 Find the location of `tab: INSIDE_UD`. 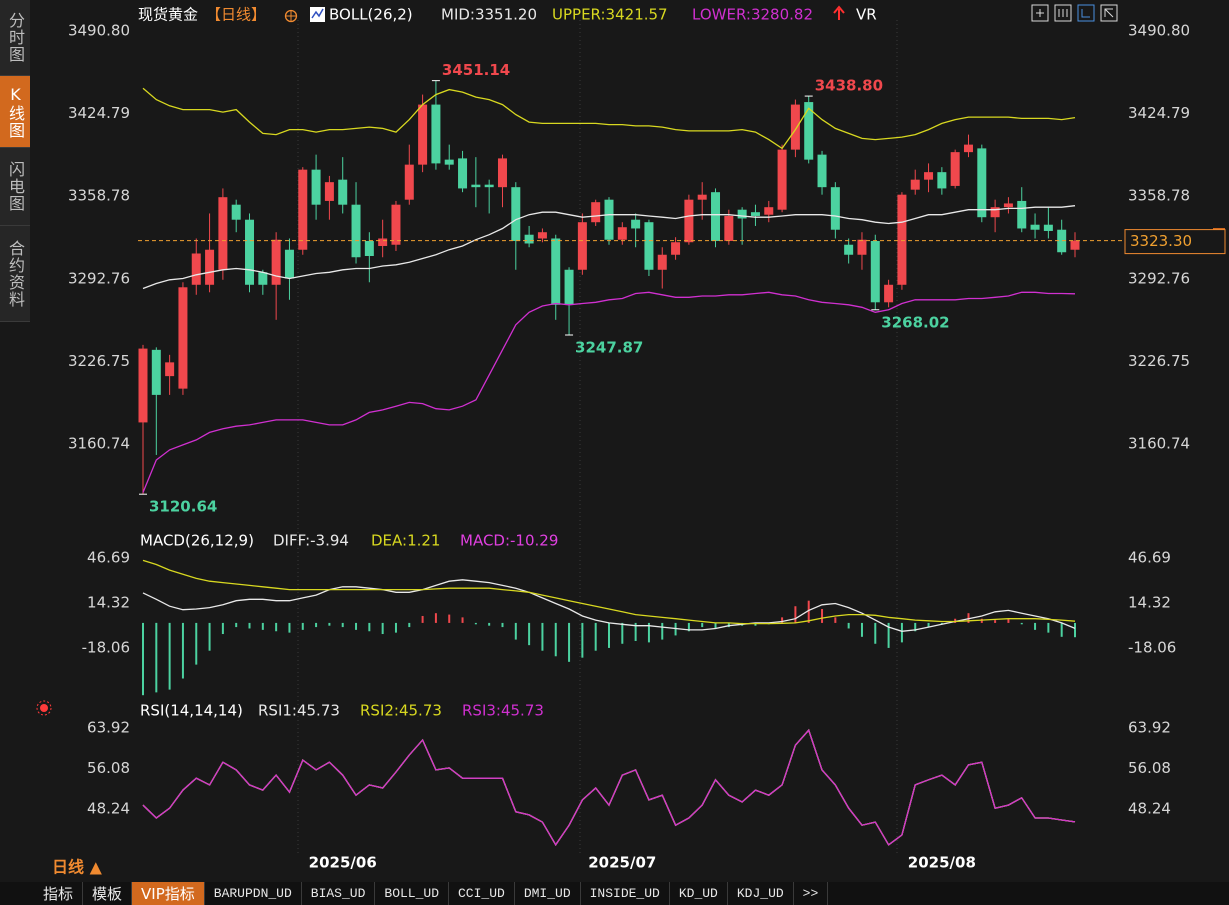

tab: INSIDE_UD is located at coordinates (625, 893).